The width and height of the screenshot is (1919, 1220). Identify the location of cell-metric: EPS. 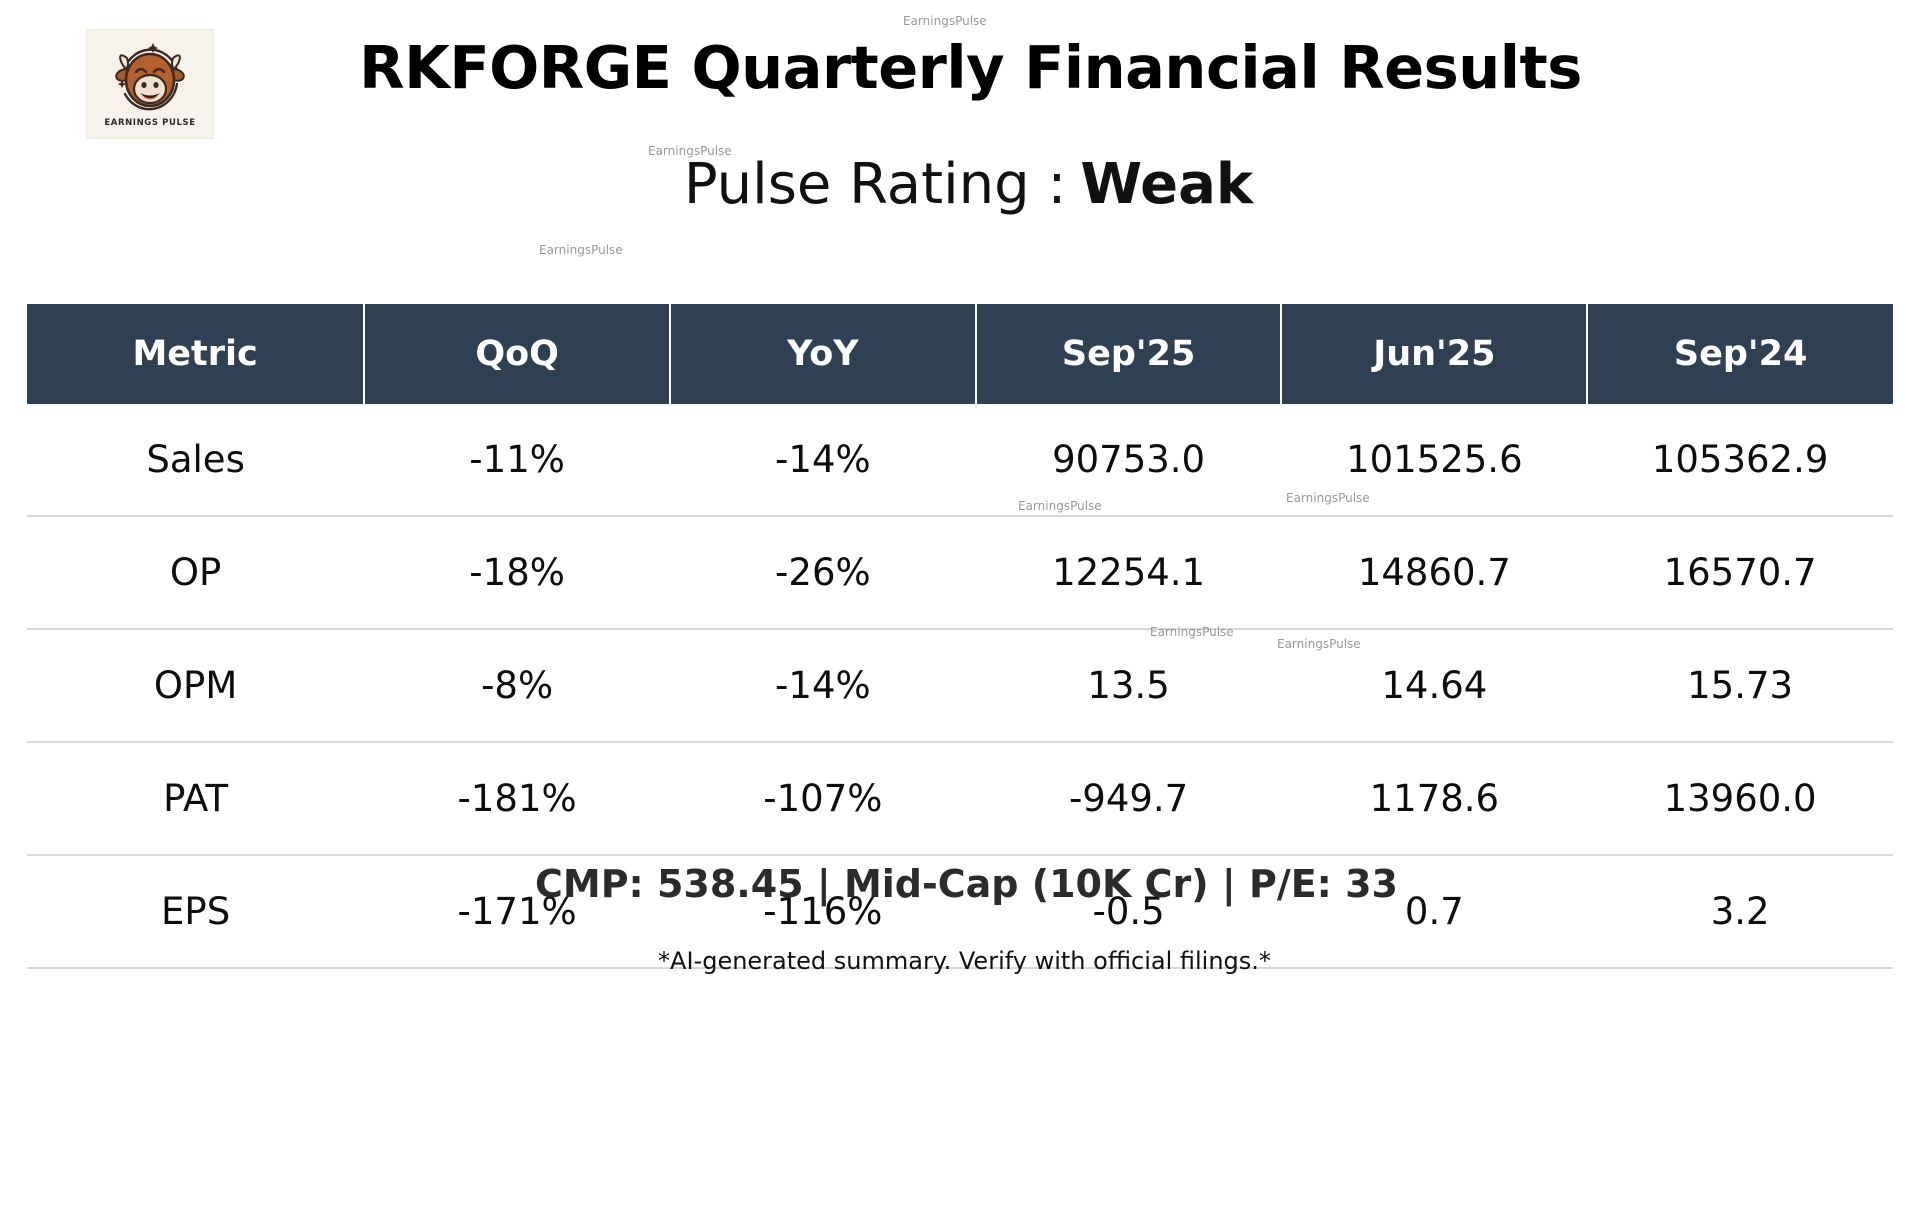
(196, 912).